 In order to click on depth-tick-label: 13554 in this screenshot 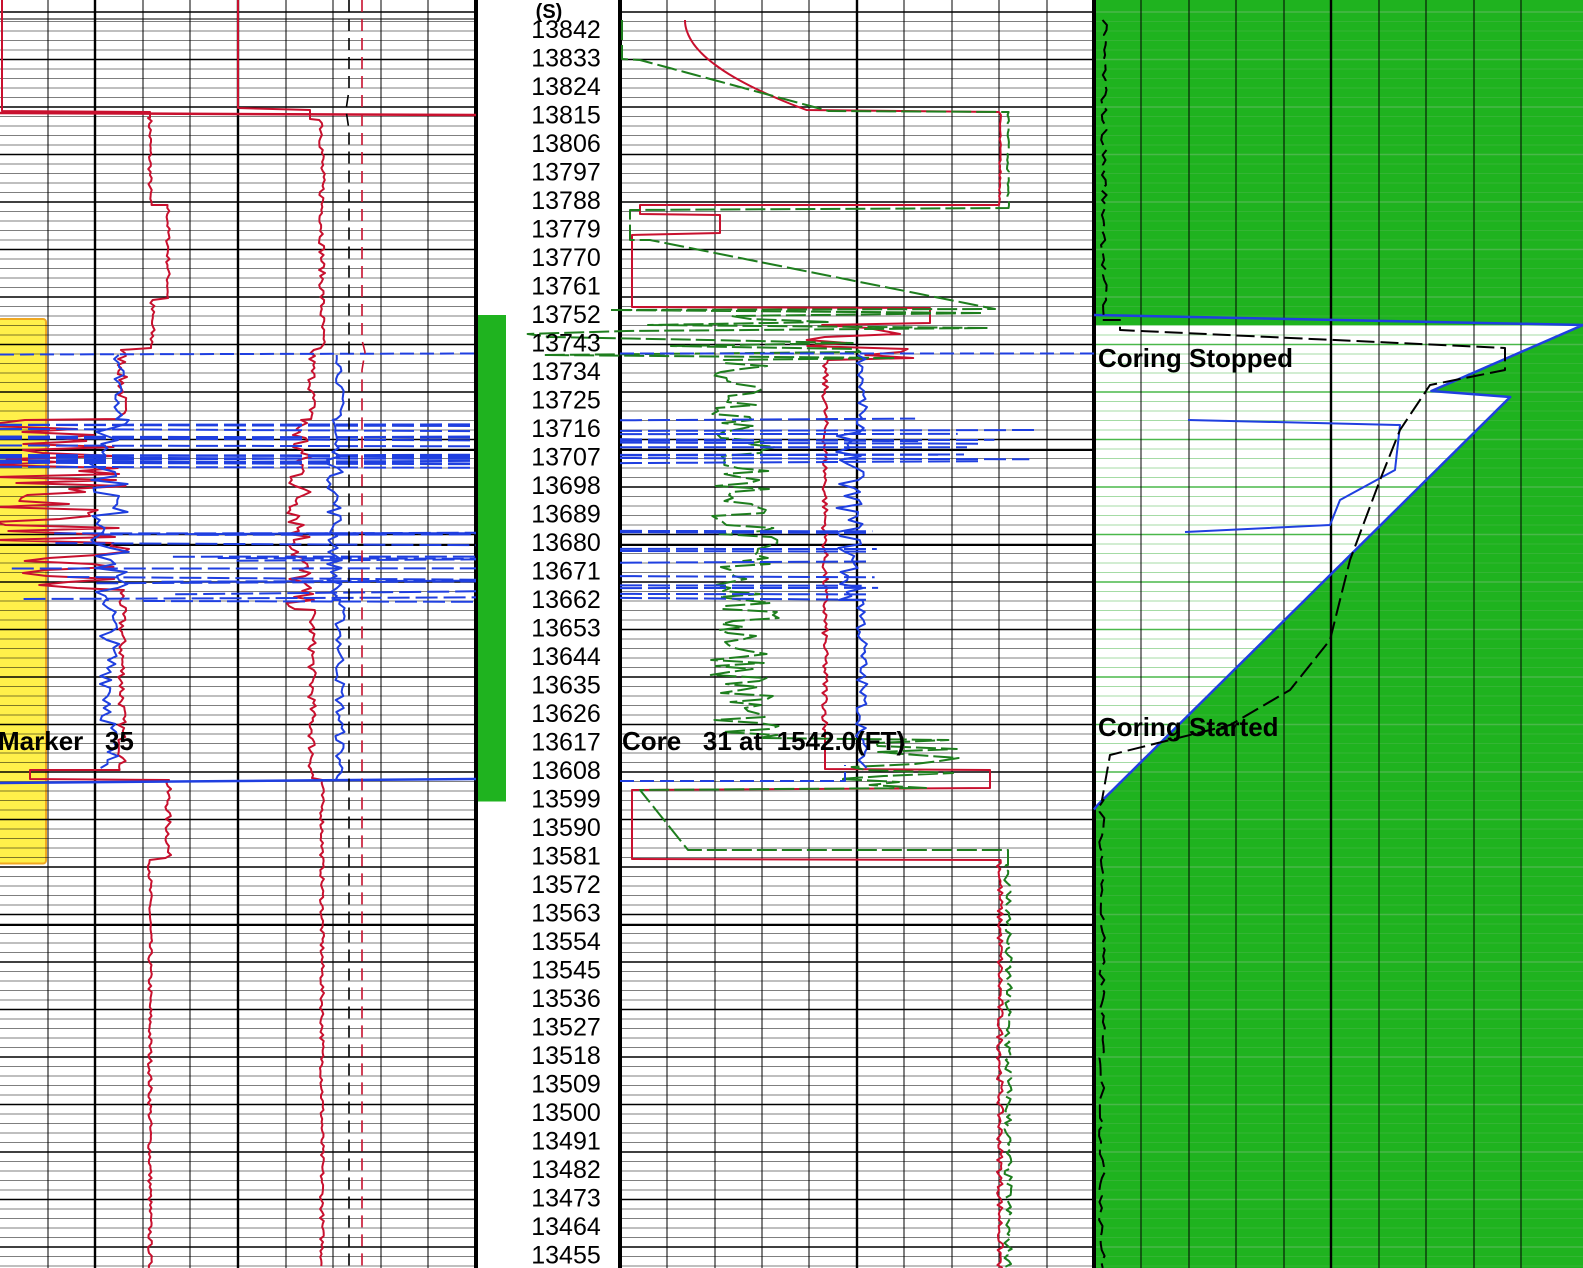, I will do `click(566, 942)`.